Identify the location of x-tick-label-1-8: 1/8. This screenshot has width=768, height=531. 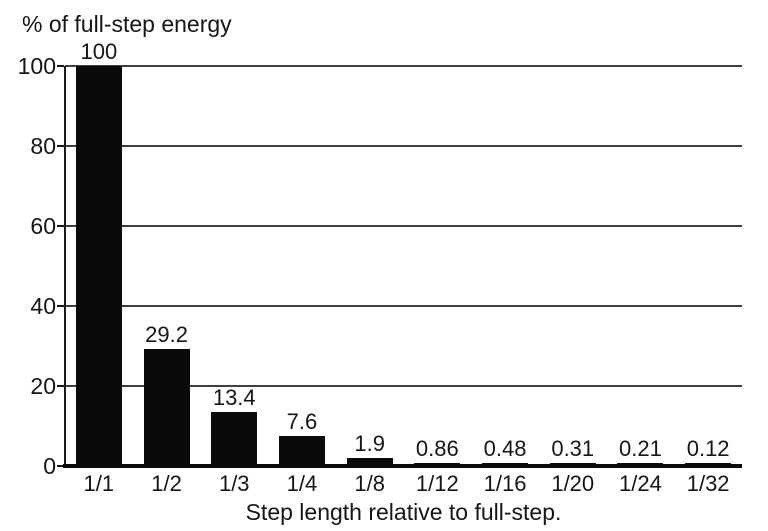
(369, 483).